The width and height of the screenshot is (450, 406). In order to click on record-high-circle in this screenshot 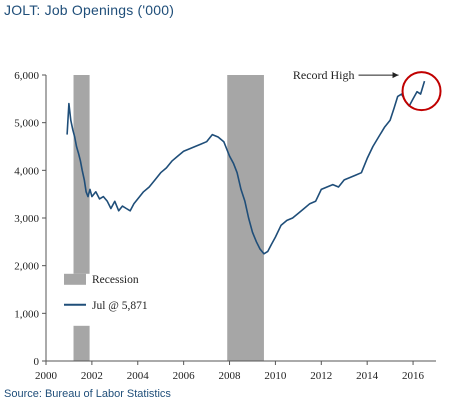, I will do `click(421, 91)`.